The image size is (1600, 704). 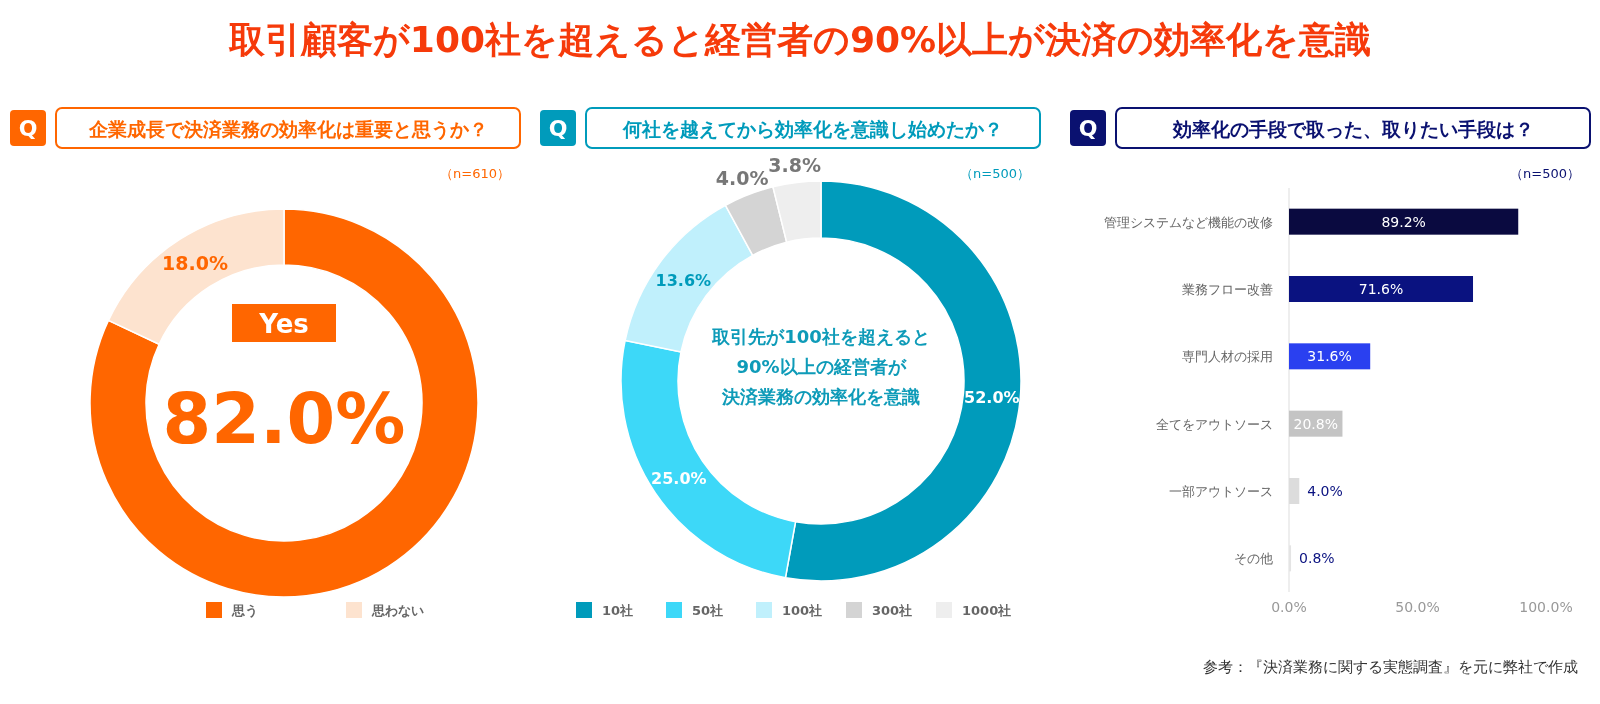 What do you see at coordinates (283, 324) in the screenshot?
I see `text: Yes` at bounding box center [283, 324].